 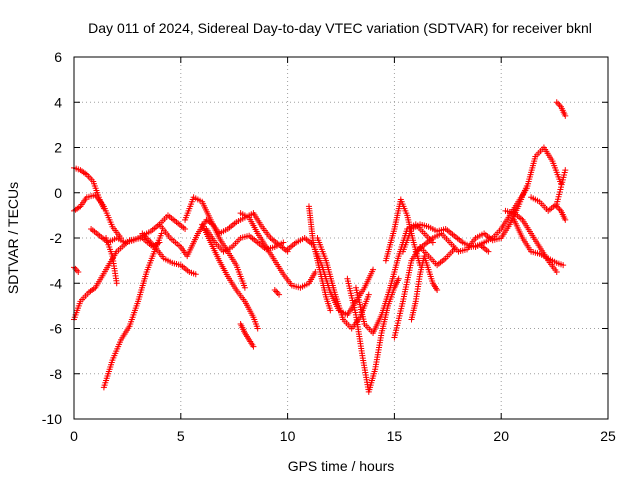 What do you see at coordinates (58, 57) in the screenshot?
I see `y-tick-label: 6` at bounding box center [58, 57].